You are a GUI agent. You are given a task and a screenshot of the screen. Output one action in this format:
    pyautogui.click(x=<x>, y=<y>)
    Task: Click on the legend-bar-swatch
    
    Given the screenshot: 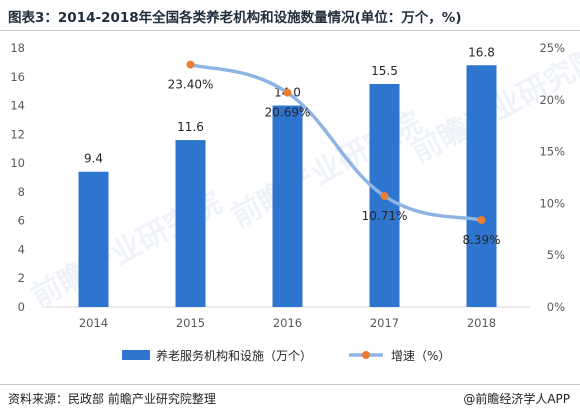 What is the action you would take?
    pyautogui.click(x=136, y=355)
    